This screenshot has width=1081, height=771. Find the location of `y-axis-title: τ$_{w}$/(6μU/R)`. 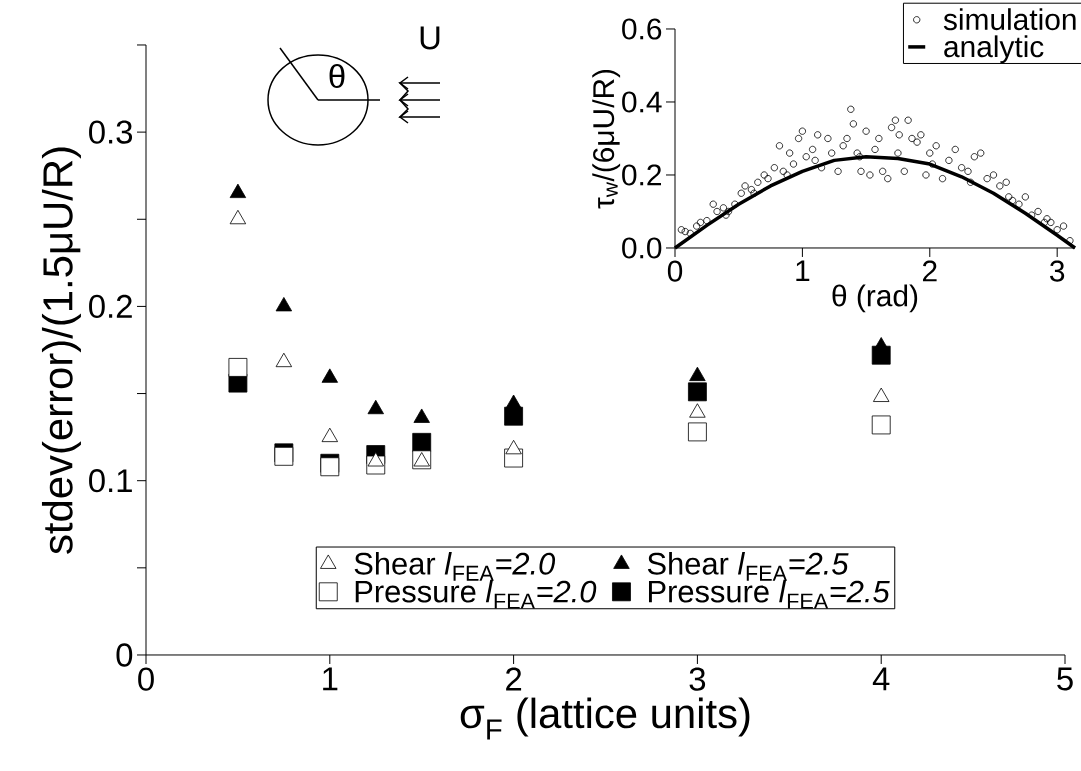

y-axis-title: τ$_{w}$/(6μU/R) is located at coordinates (606, 139).